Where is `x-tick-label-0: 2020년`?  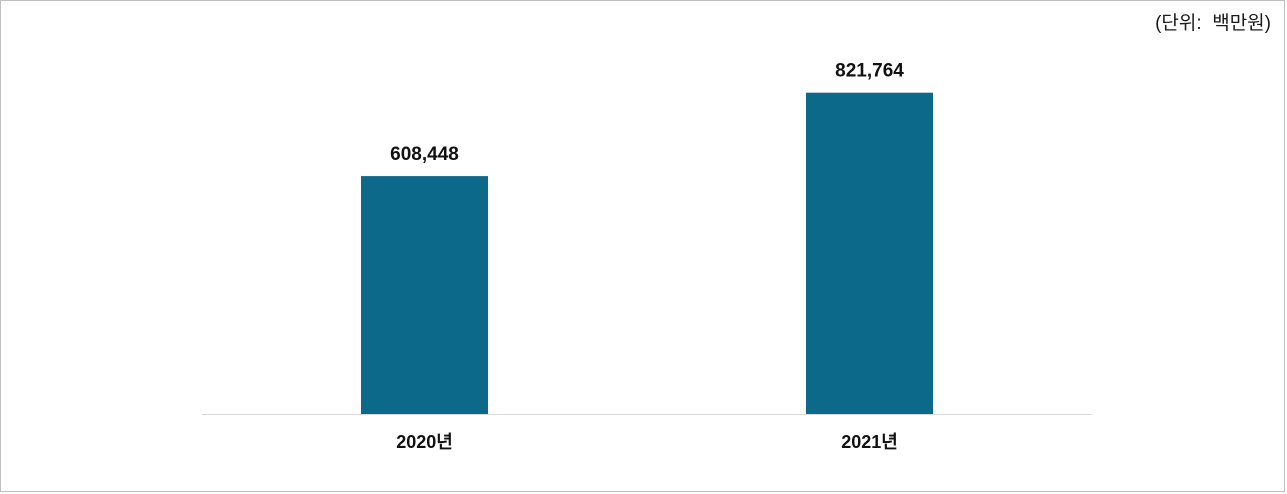
x-tick-label-0: 2020년 is located at coordinates (424, 442).